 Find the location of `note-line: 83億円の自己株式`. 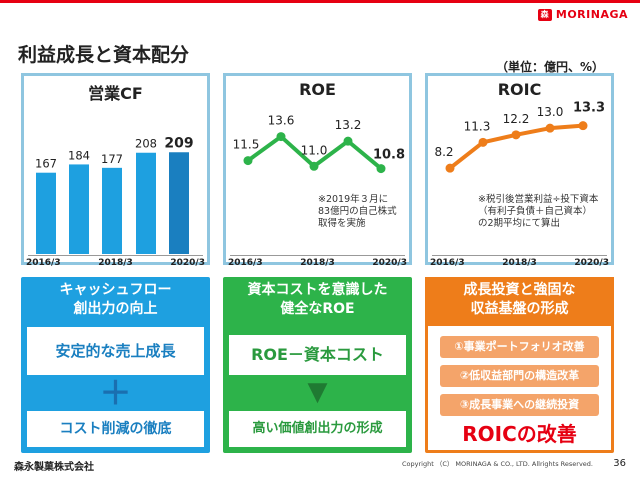

note-line: 83億円の自己株式 is located at coordinates (357, 211).